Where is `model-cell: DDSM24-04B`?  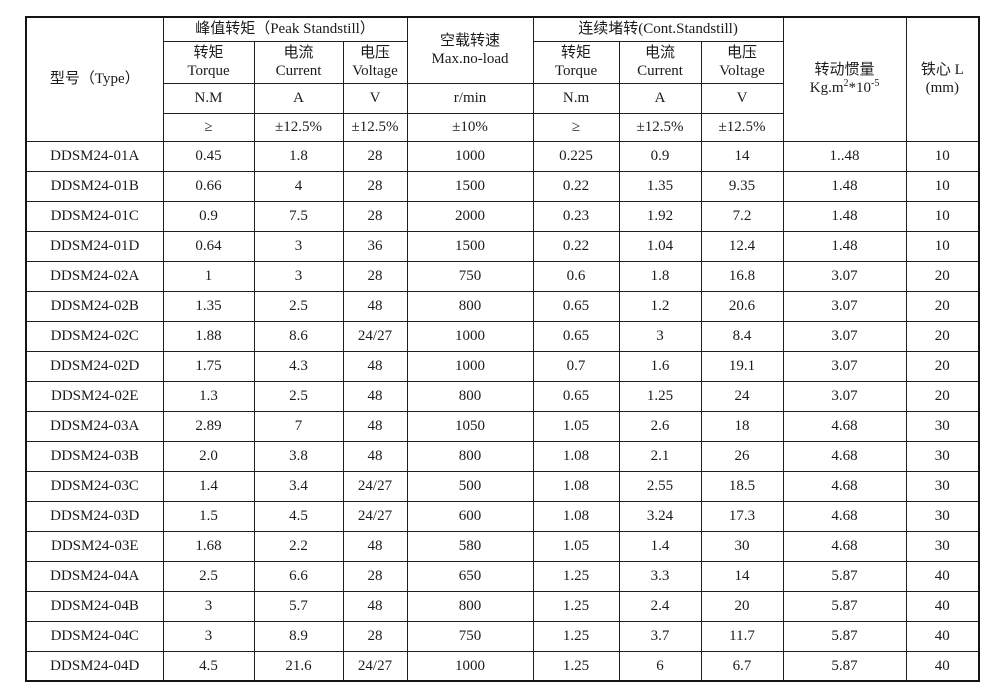 model-cell: DDSM24-04B is located at coordinates (94, 606).